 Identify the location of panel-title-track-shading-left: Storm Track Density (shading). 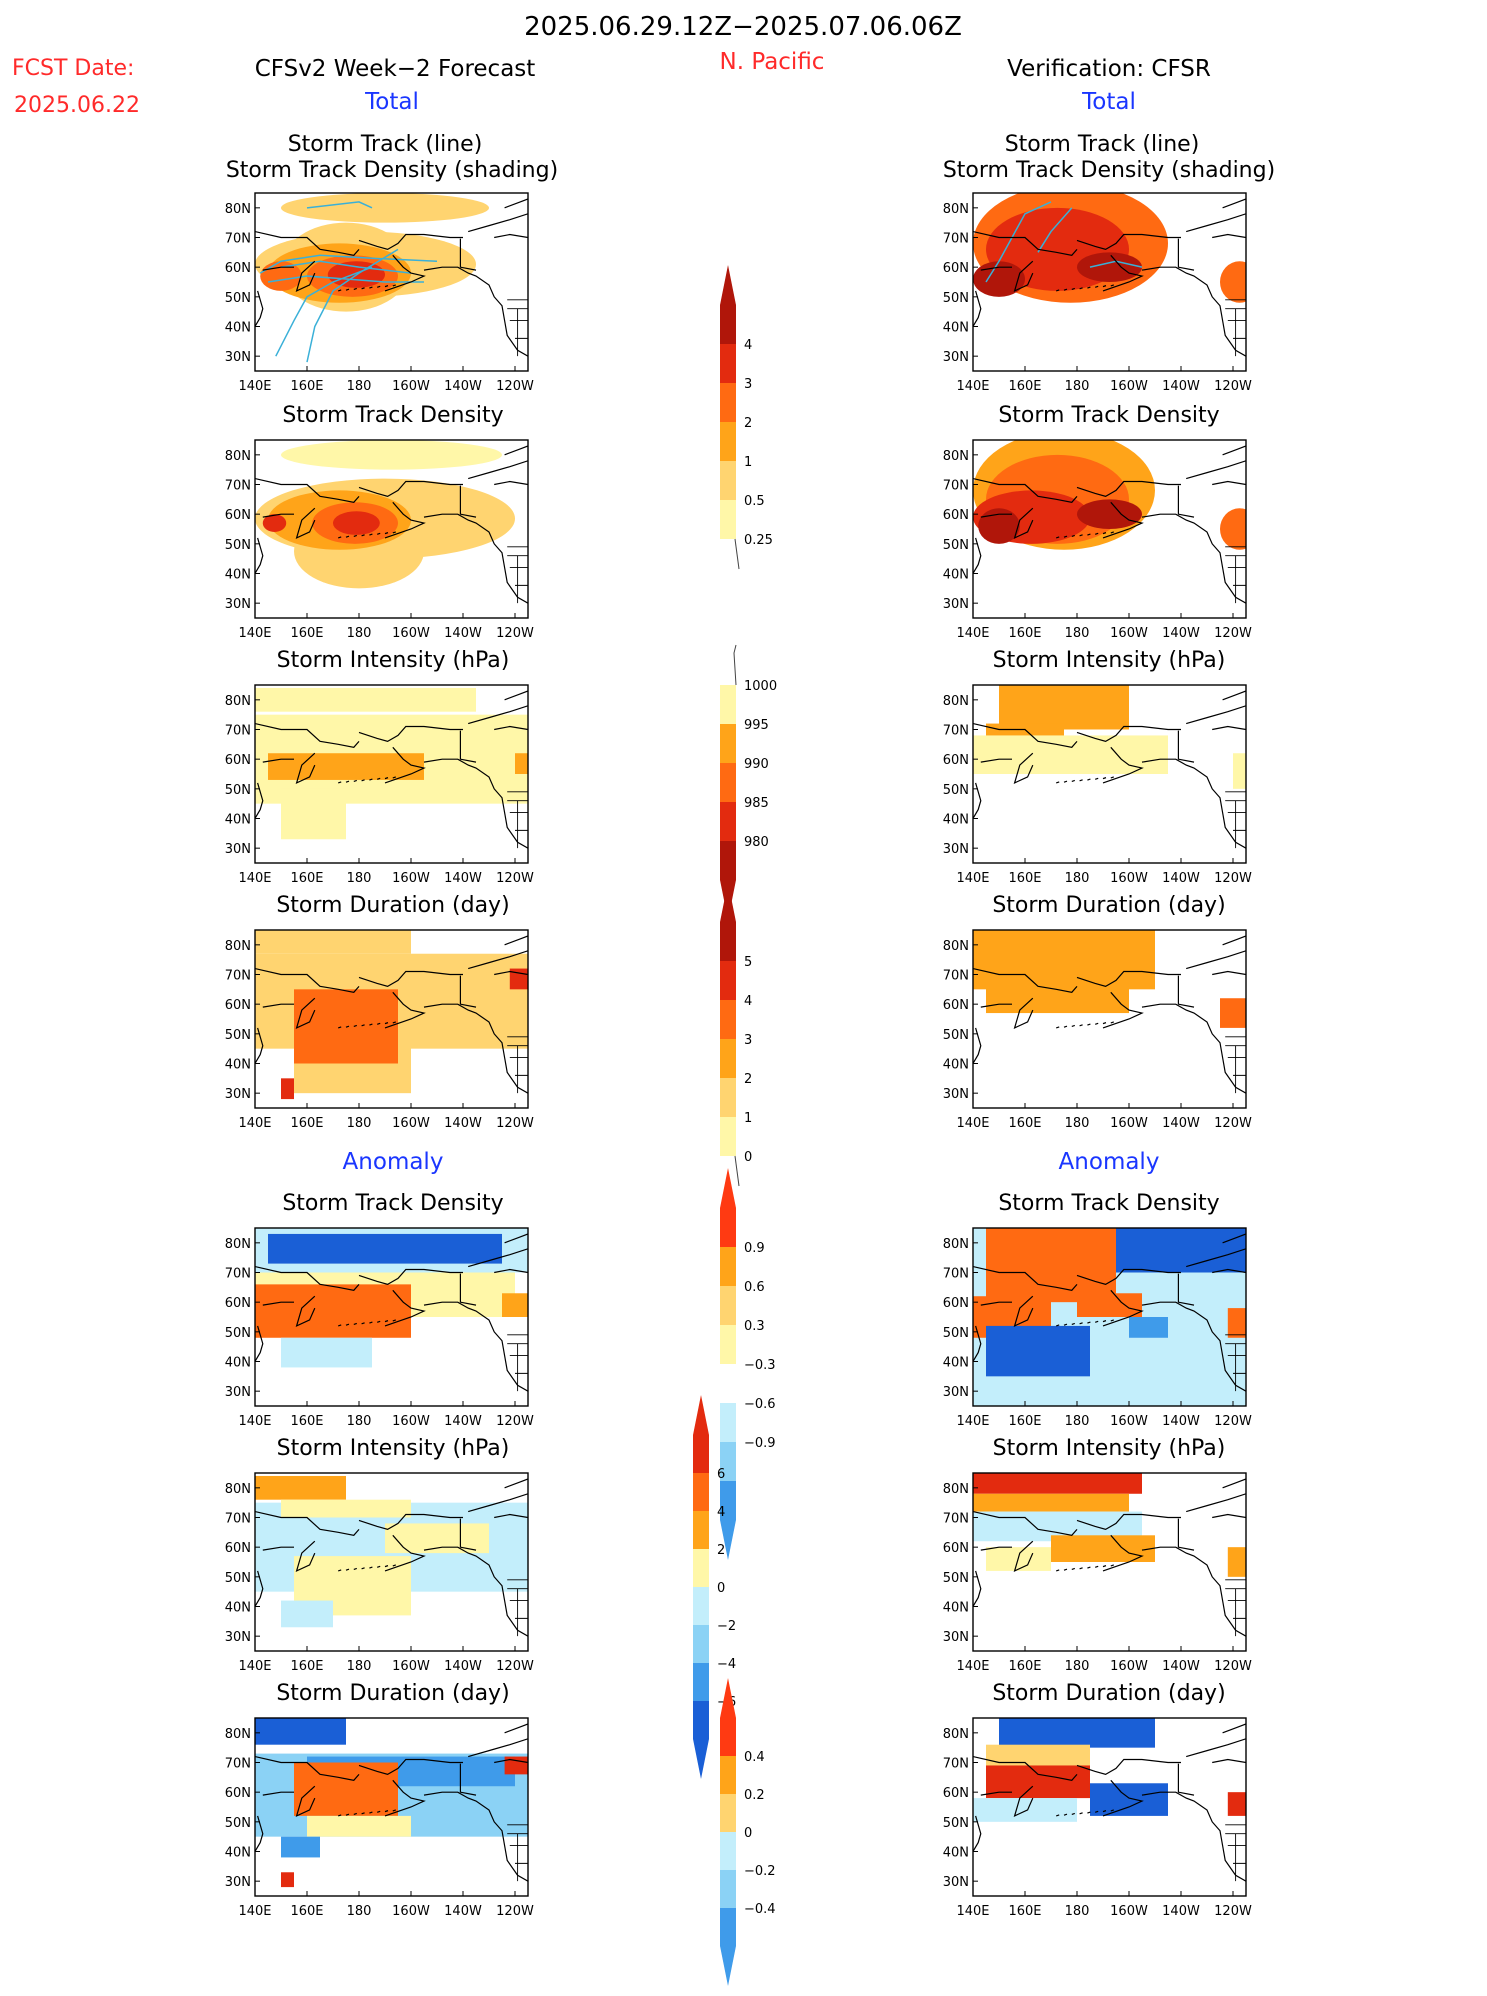
(392, 170).